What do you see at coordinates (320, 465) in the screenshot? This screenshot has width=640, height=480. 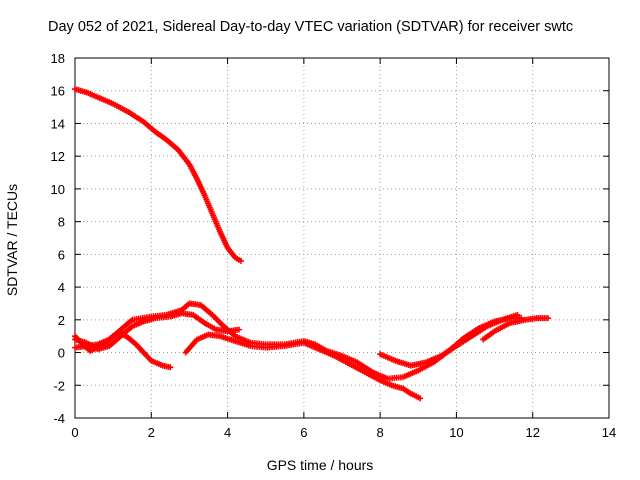 I see `x-axis-label: GPS time / hours` at bounding box center [320, 465].